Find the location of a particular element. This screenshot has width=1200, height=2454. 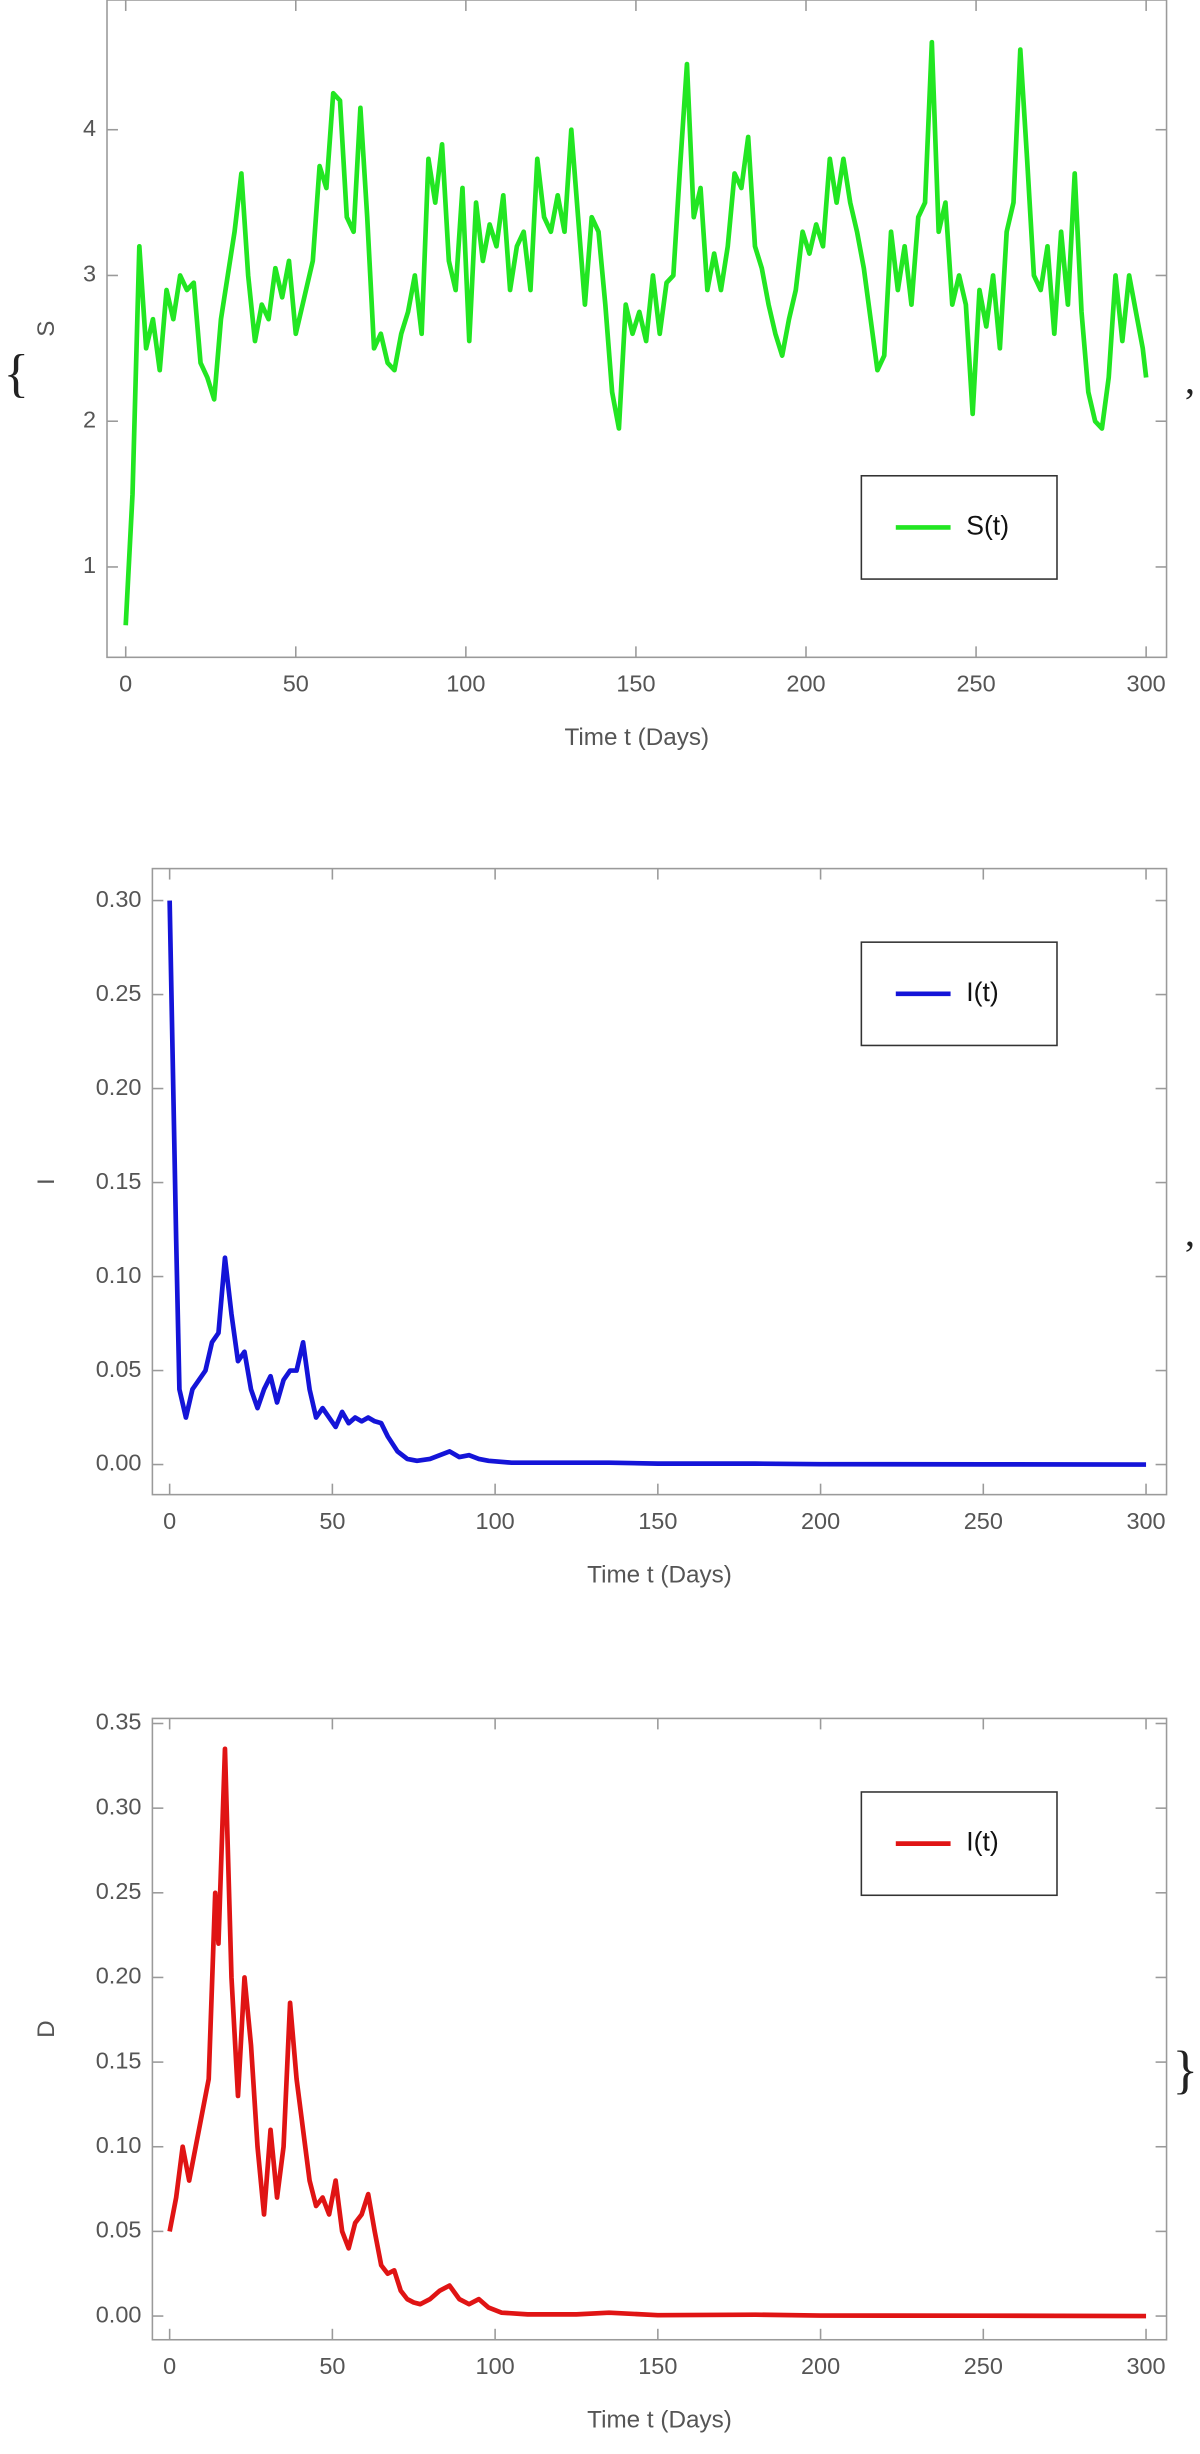

y-axis-label: S is located at coordinates (46, 329).